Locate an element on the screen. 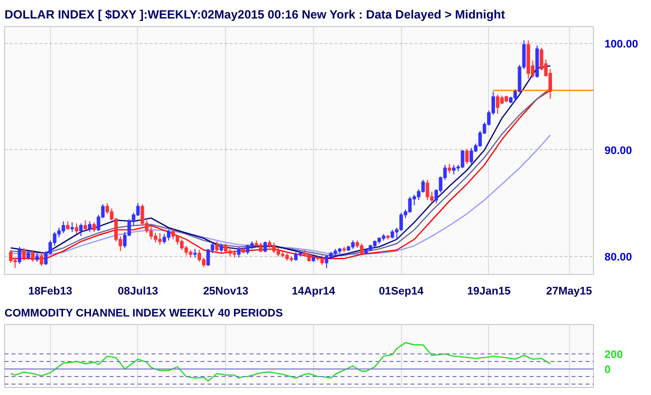 Image resolution: width=651 pixels, height=395 pixels. y-tick-label: 0 is located at coordinates (607, 370).